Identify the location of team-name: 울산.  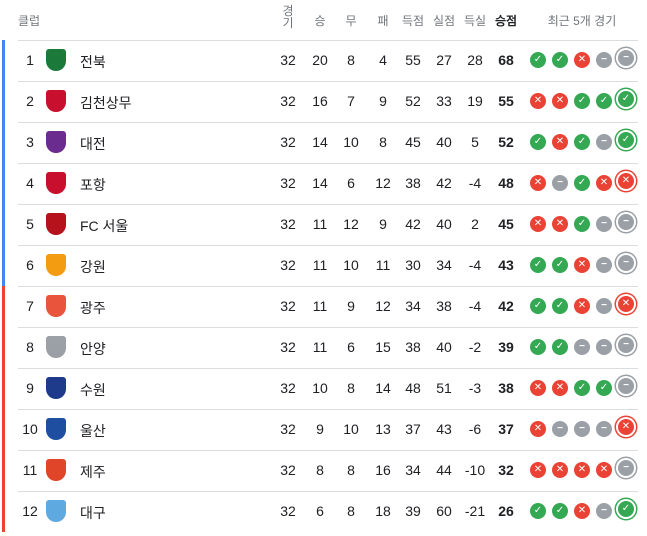
(93, 431).